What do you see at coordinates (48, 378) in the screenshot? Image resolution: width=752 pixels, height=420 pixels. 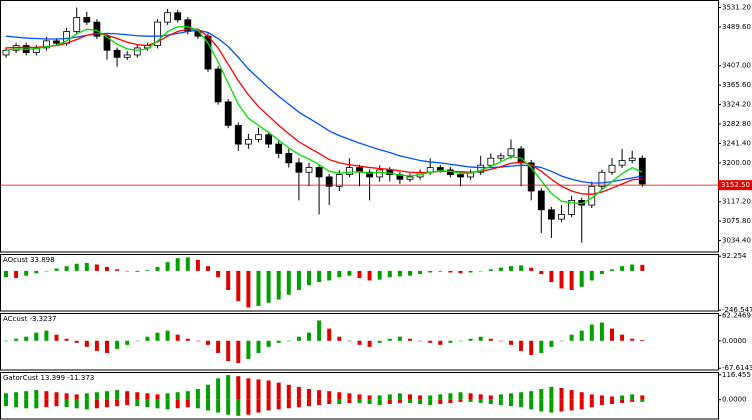 I see `indicator-title: GatorCust 13.399 -11.373` at bounding box center [48, 378].